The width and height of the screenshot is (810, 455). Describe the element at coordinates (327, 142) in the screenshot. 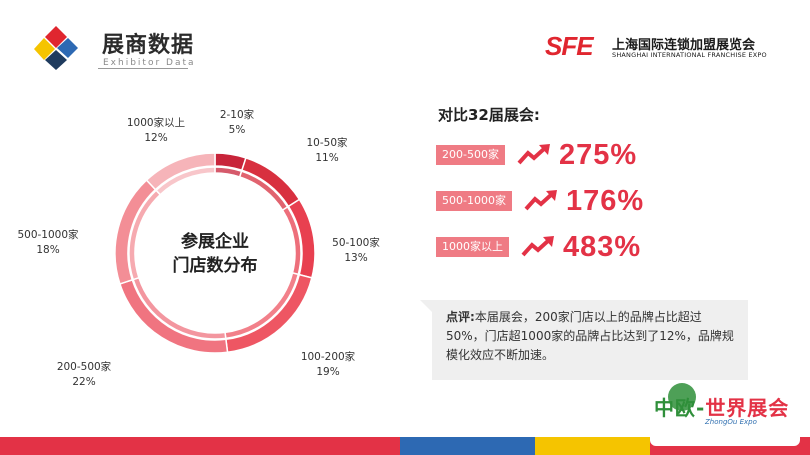

I see `slice-category-label: 10-50家` at that location.